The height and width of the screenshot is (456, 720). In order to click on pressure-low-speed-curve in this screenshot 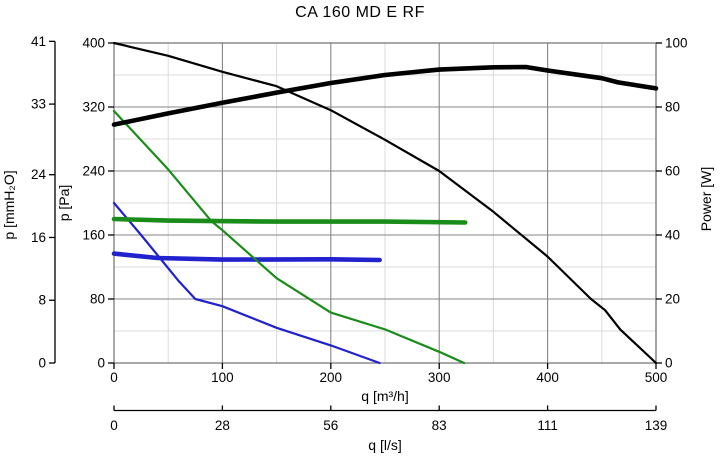, I will do `click(246, 283)`.